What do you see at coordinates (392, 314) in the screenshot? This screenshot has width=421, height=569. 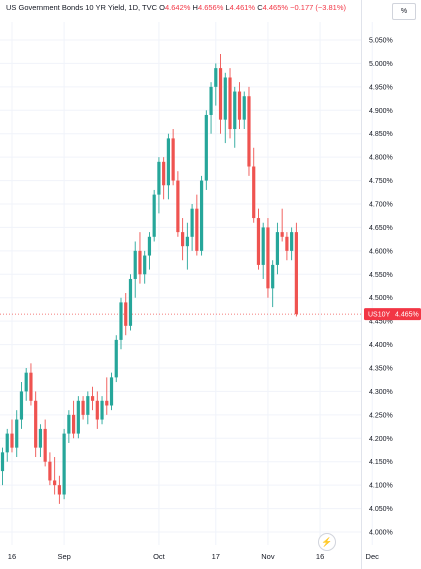 I see `last-price-tag: US10Y 4.465%` at bounding box center [392, 314].